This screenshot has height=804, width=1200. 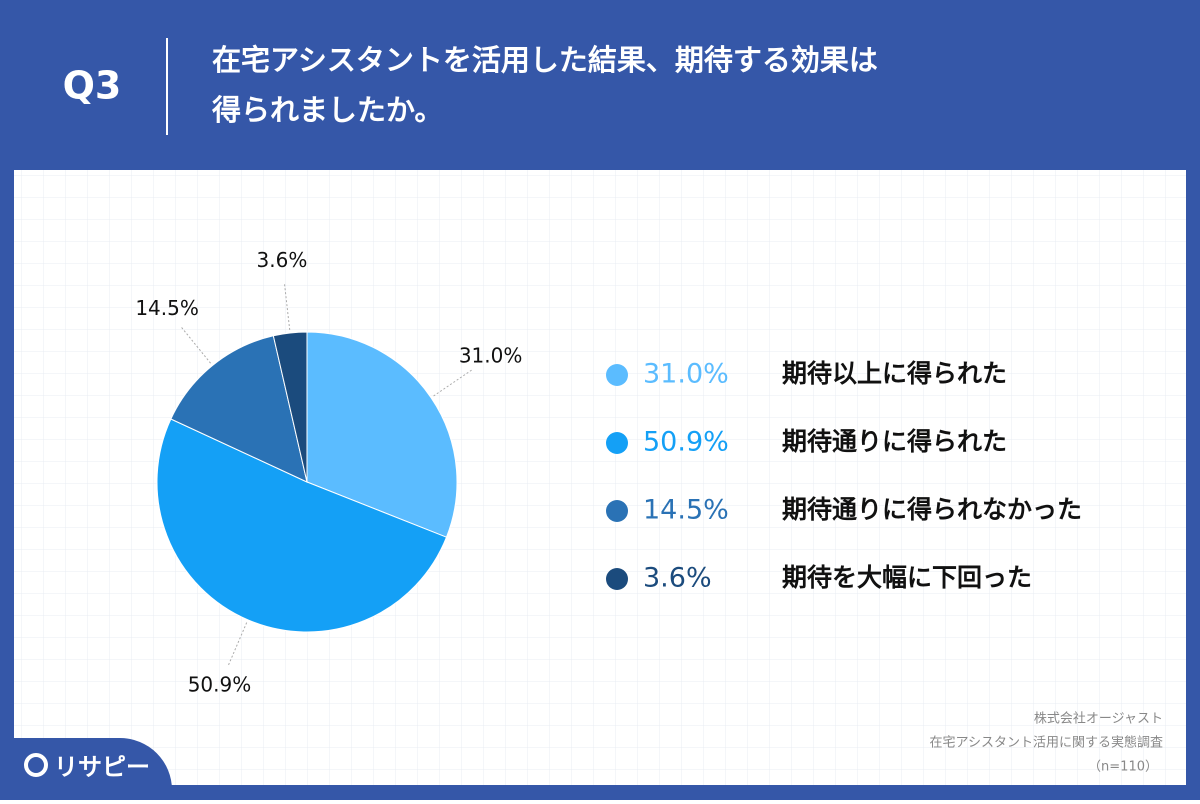 I want to click on title-line: 在宅アシスタントを活用した結果、期待する効果は, so click(x=545, y=60).